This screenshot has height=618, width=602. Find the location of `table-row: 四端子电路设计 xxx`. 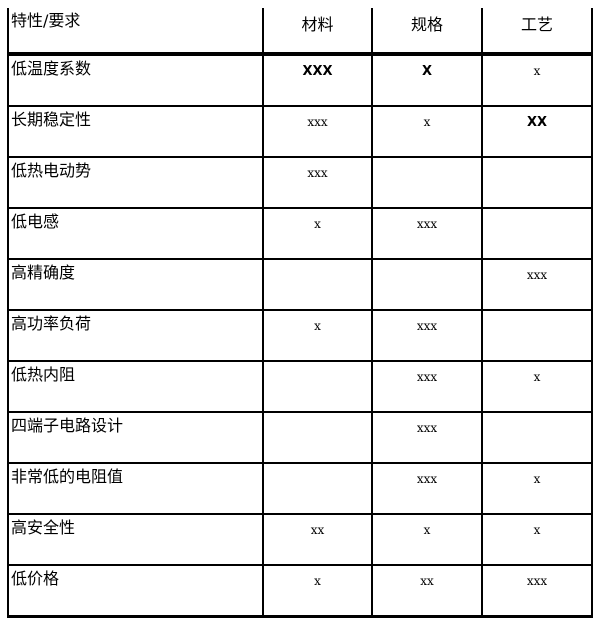

table-row: 四端子电路设计 xxx is located at coordinates (300, 438).